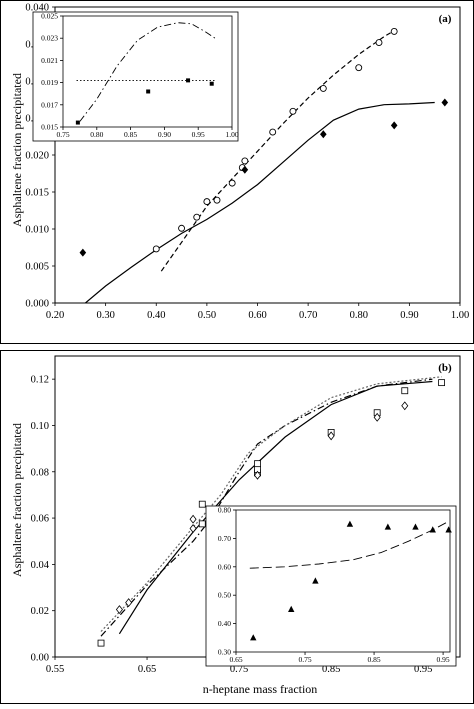 The height and width of the screenshot is (709, 474). What do you see at coordinates (308, 315) in the screenshot?
I see `panel-a-x-tick-label: 0.70` at bounding box center [308, 315].